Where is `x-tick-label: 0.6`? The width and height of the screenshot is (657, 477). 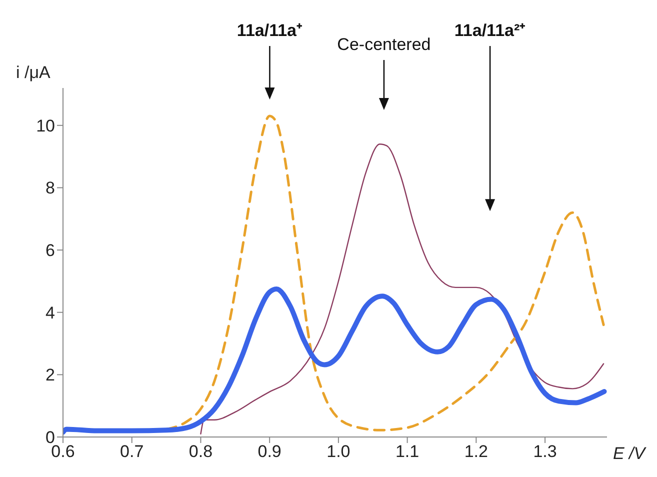 x-tick-label: 0.6 is located at coordinates (63, 452).